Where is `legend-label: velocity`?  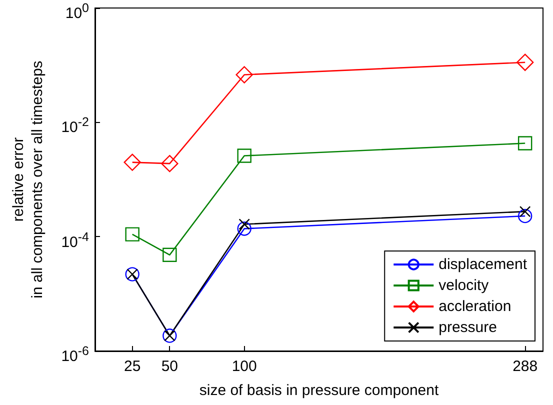 legend-label: velocity is located at coordinates (464, 285).